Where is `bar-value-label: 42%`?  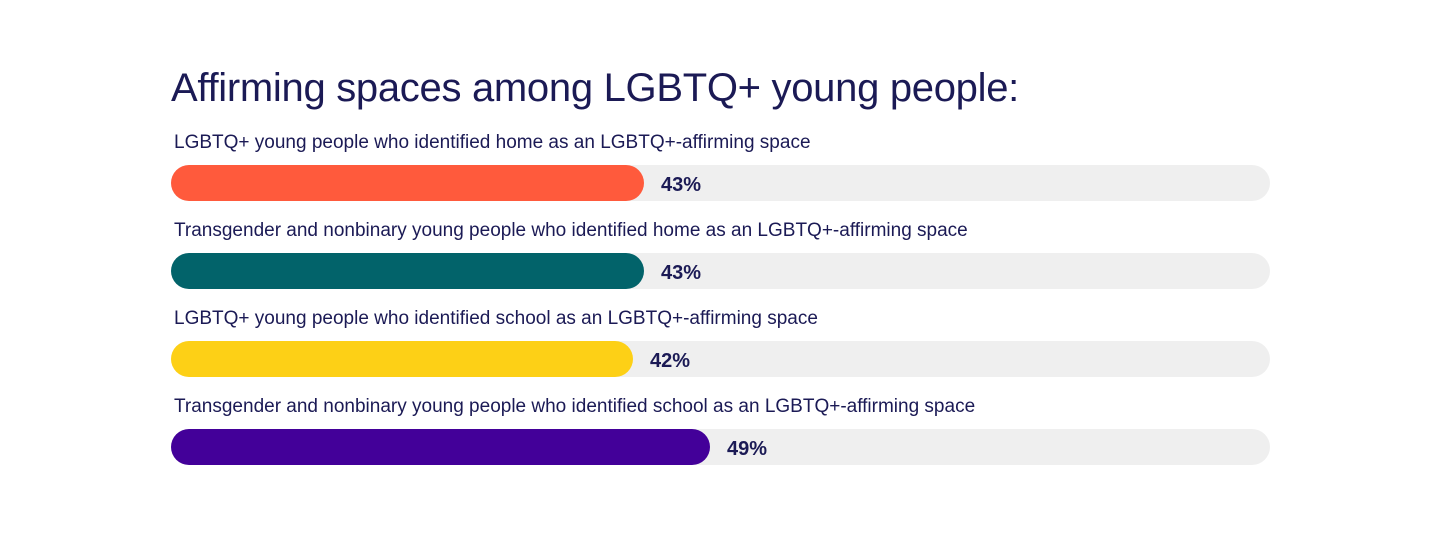 bar-value-label: 42% is located at coordinates (670, 361).